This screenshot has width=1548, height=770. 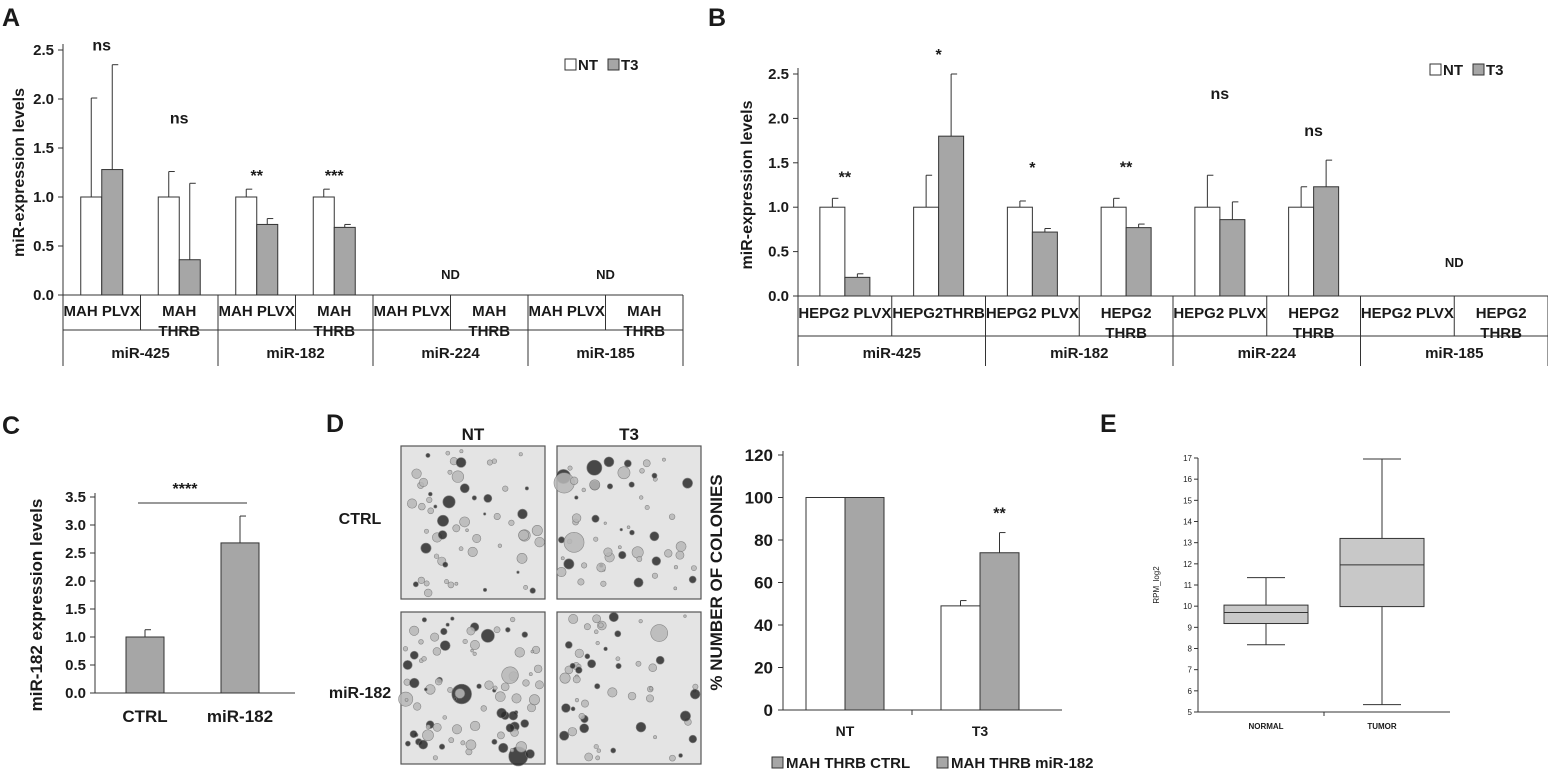 I want to click on error-bar, so click(x=242, y=529).